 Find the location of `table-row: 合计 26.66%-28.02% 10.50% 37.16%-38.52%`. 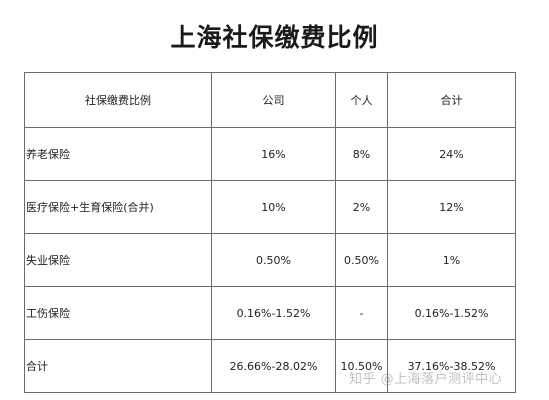

table-row: 合计 26.66%-28.02% 10.50% 37.16%-38.52% is located at coordinates (270, 366).